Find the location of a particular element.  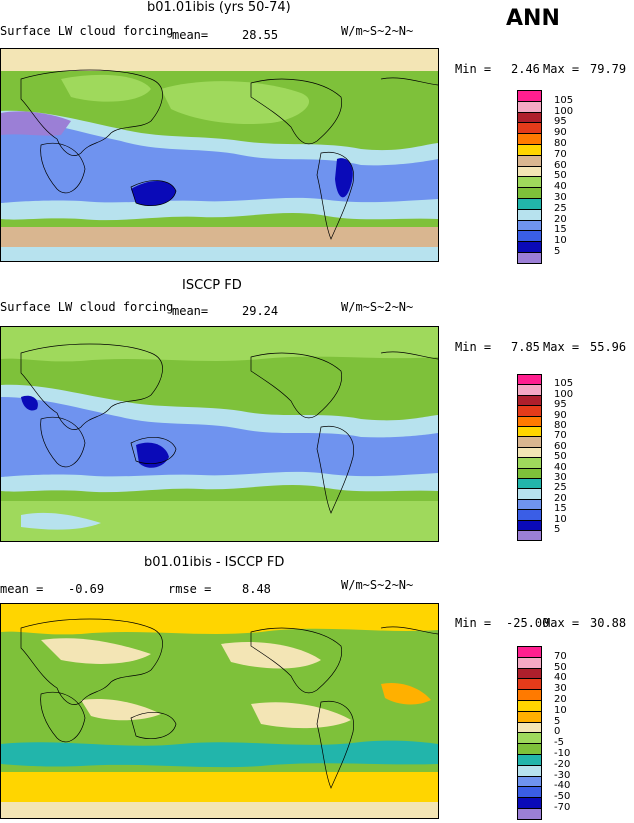

panel1-arctic-band is located at coordinates (219, 60).